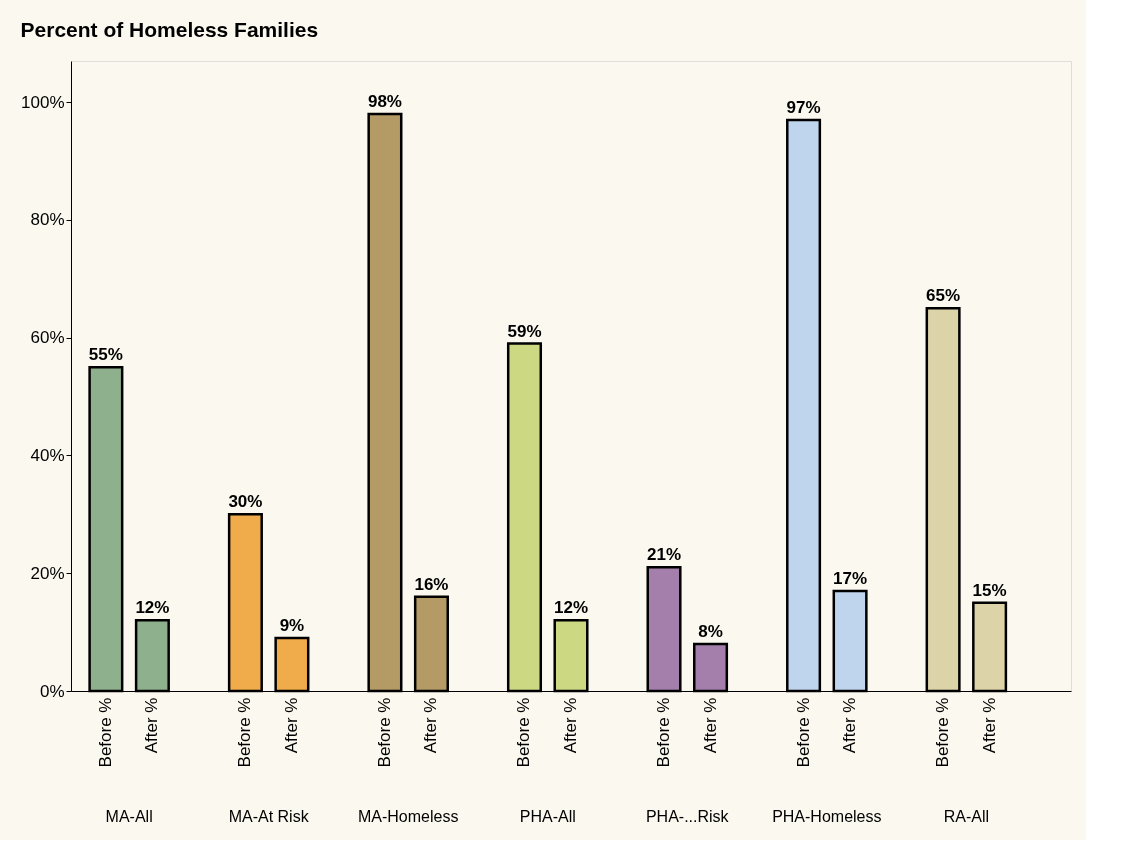  I want to click on text: PHA-All, so click(547, 816).